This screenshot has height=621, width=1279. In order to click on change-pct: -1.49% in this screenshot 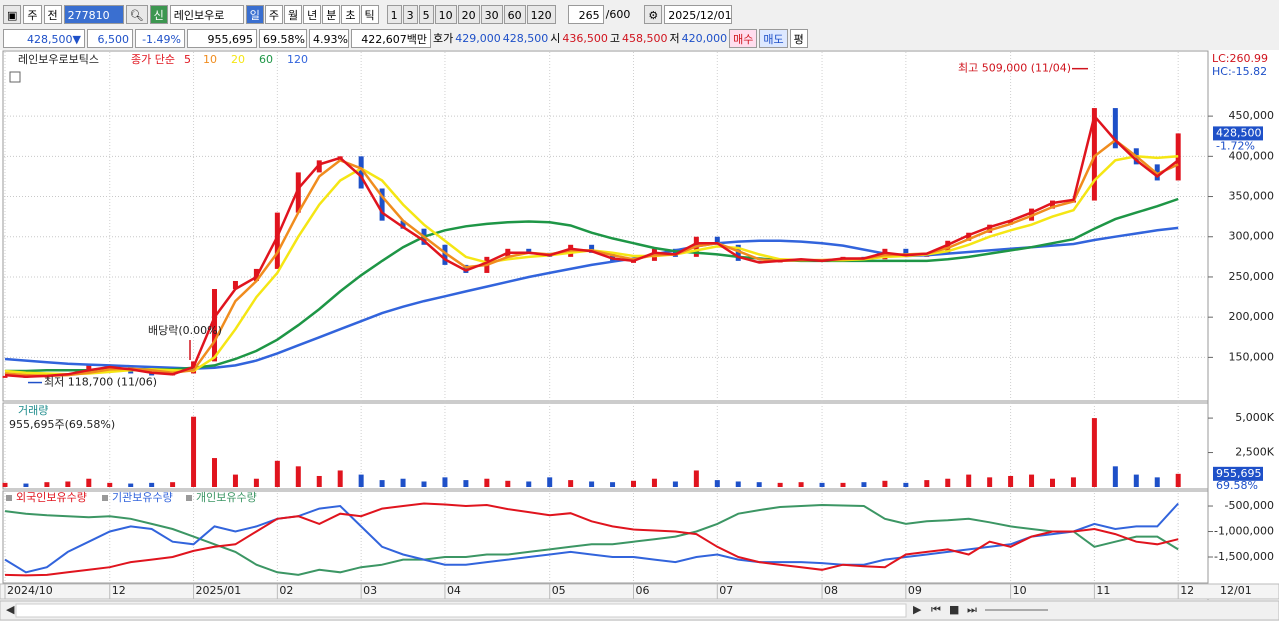, I will do `click(160, 38)`.